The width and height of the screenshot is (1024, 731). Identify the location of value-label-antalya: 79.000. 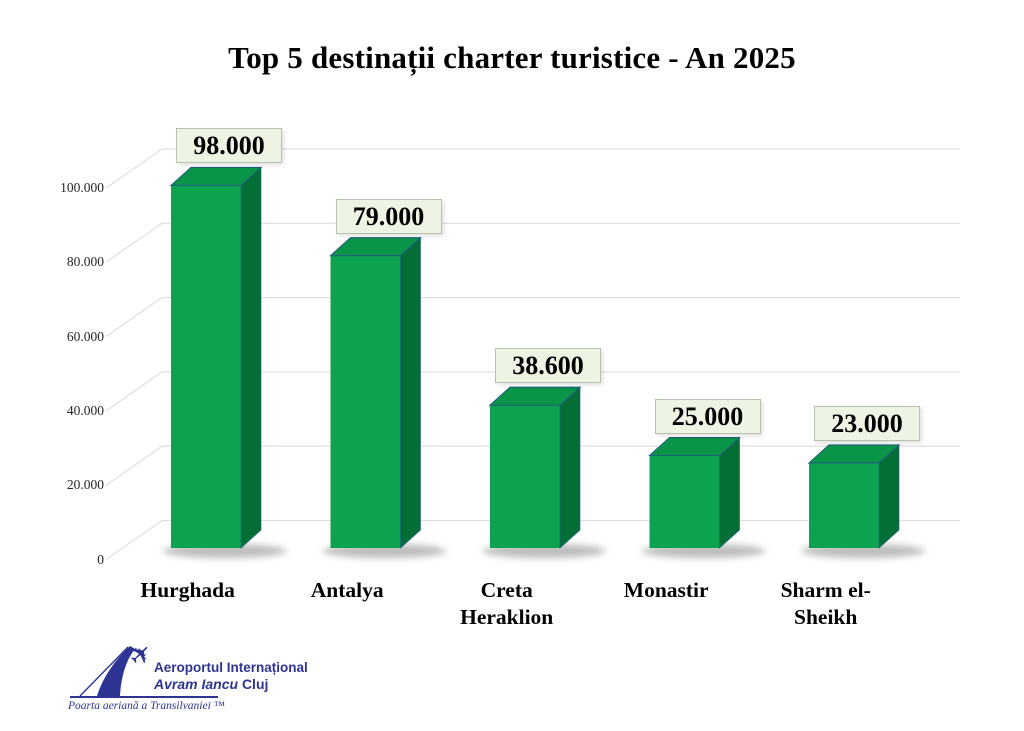
(388, 216).